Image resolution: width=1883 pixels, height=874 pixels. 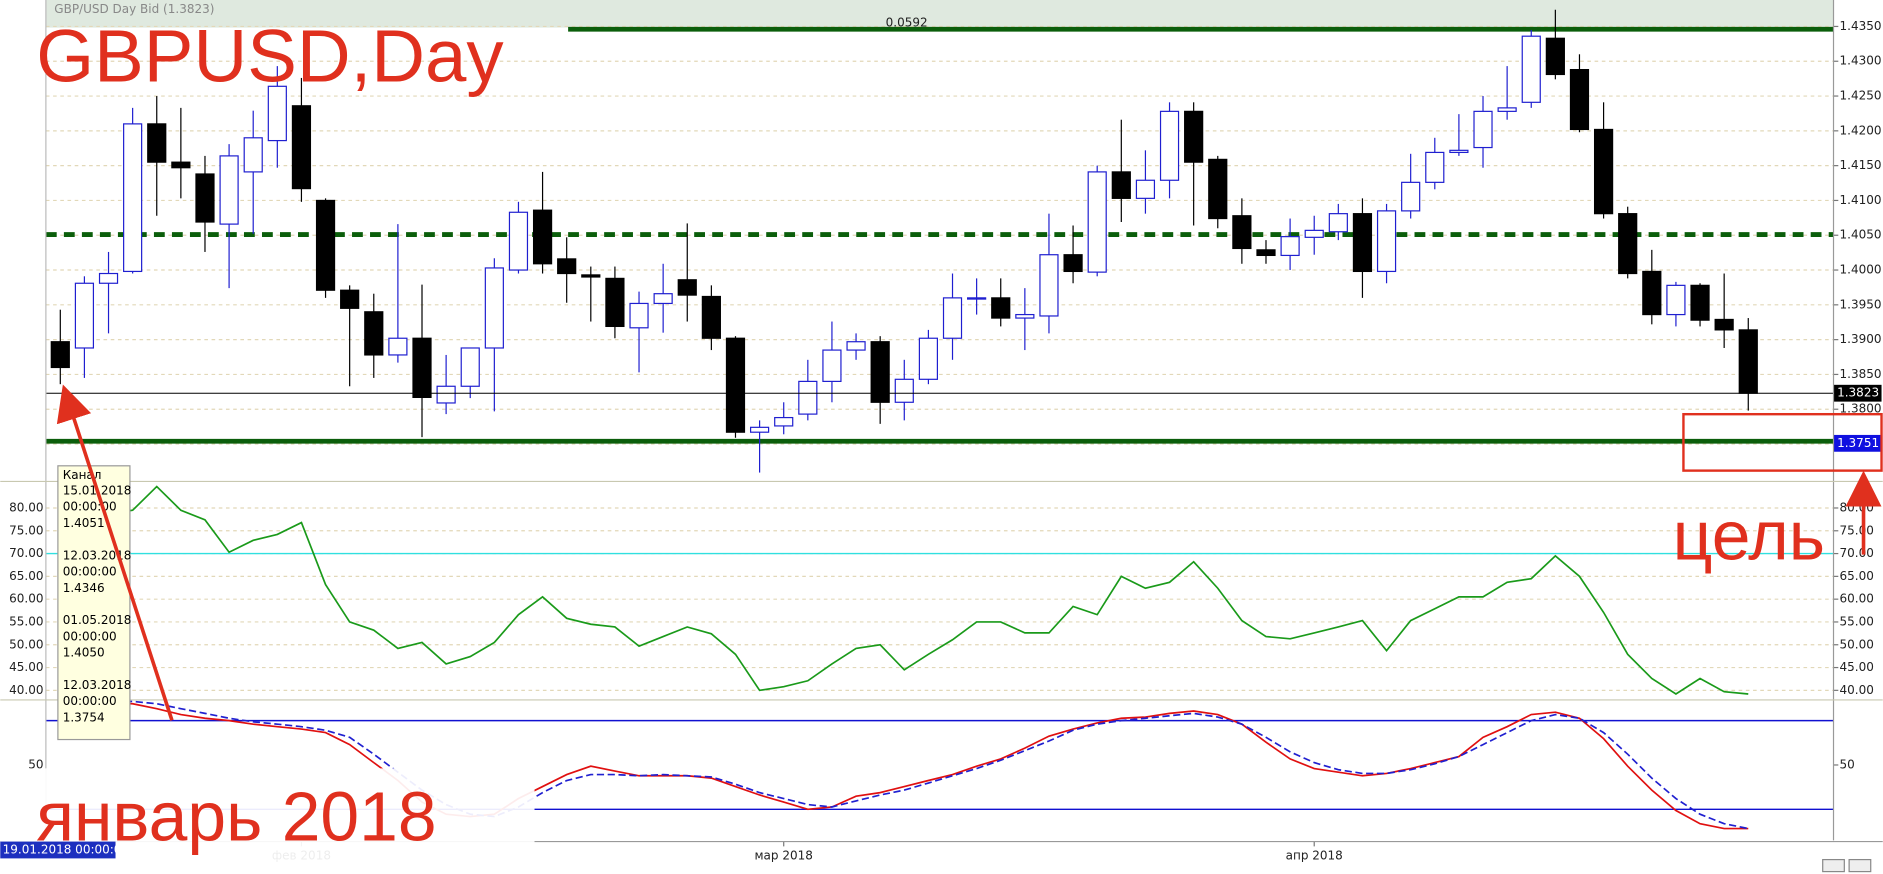 What do you see at coordinates (94, 603) in the screenshot?
I see `tooltip-box` at bounding box center [94, 603].